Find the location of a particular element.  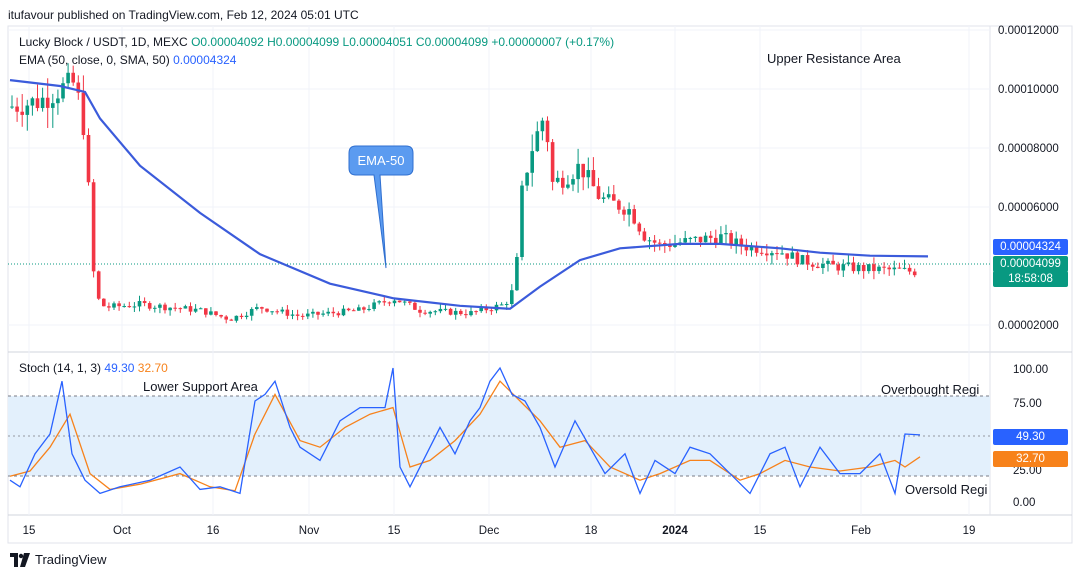

callout-shape is located at coordinates (381, 207).